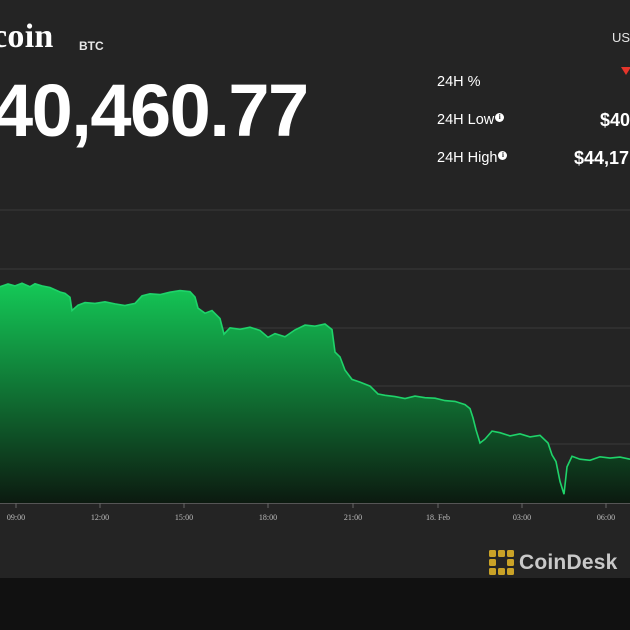  What do you see at coordinates (27, 36) in the screenshot?
I see `coin-name: coin` at bounding box center [27, 36].